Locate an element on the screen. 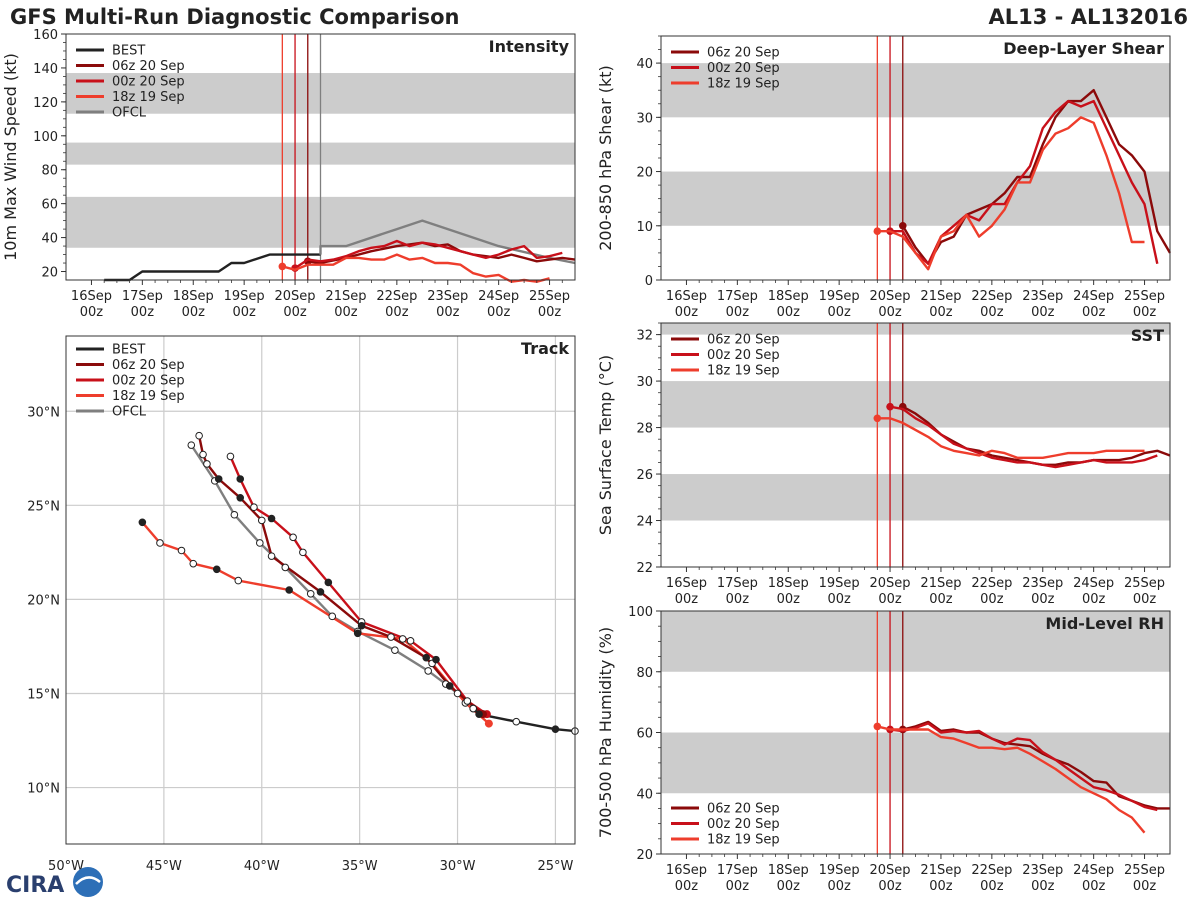 This screenshot has height=900, width=1200. legend-entry-track-ofcl: OFCL is located at coordinates (111, 412).